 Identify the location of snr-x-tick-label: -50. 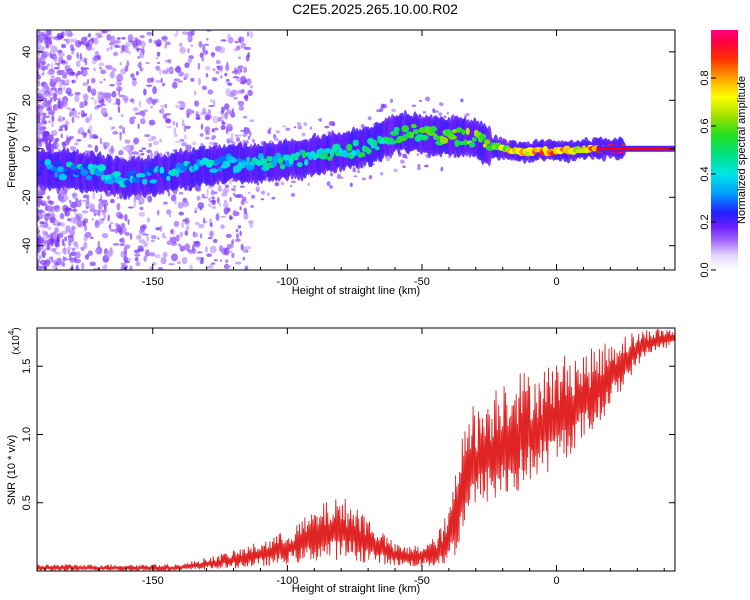
(422, 581).